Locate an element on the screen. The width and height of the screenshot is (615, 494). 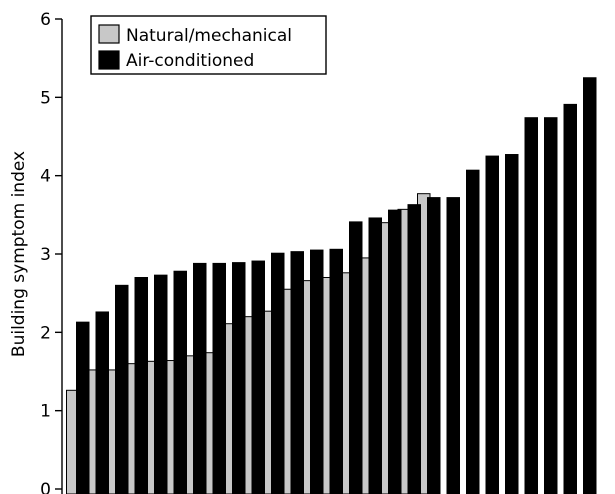
y-tick-label-2: 2 is located at coordinates (45, 333).